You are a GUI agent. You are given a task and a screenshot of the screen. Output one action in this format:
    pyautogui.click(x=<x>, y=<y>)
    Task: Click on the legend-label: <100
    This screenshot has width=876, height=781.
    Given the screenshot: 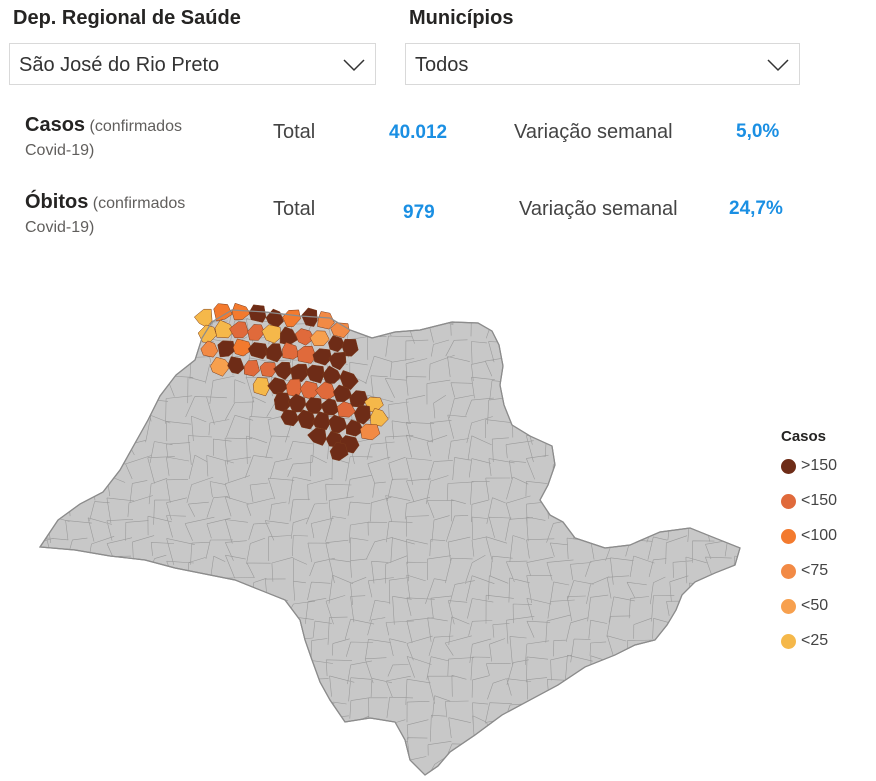 What is the action you would take?
    pyautogui.click(x=819, y=535)
    